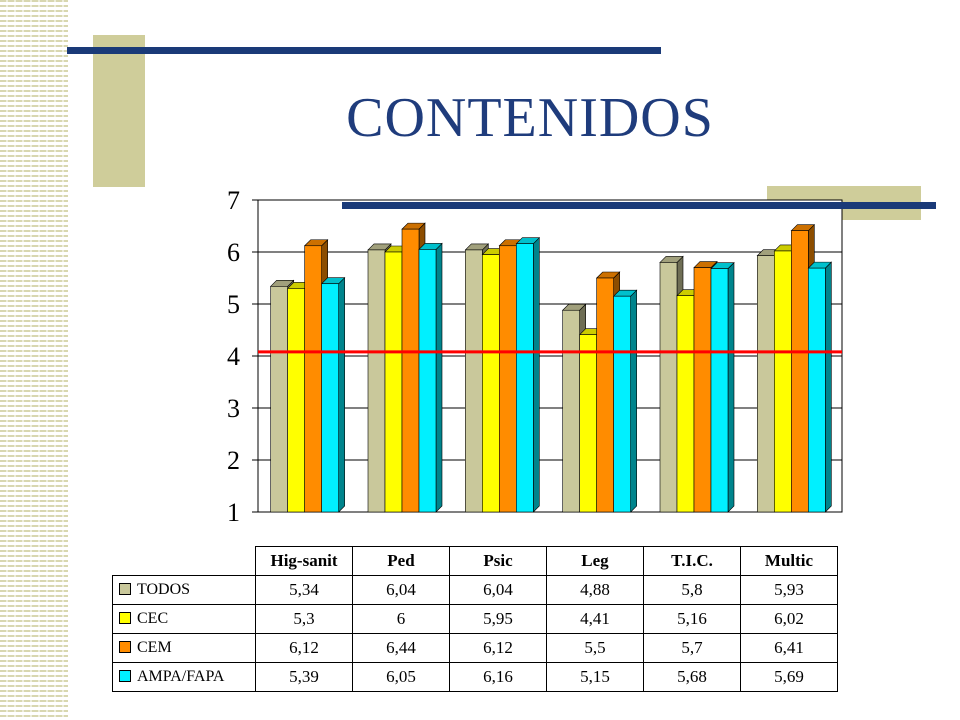 This screenshot has height=720, width=960. I want to click on table-value: 5,8, so click(692, 590).